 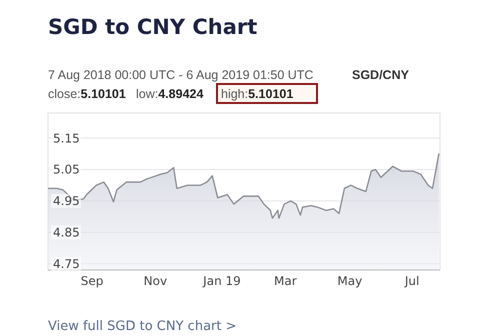 What do you see at coordinates (412, 281) in the screenshot?
I see `x-tick-label: Jul` at bounding box center [412, 281].